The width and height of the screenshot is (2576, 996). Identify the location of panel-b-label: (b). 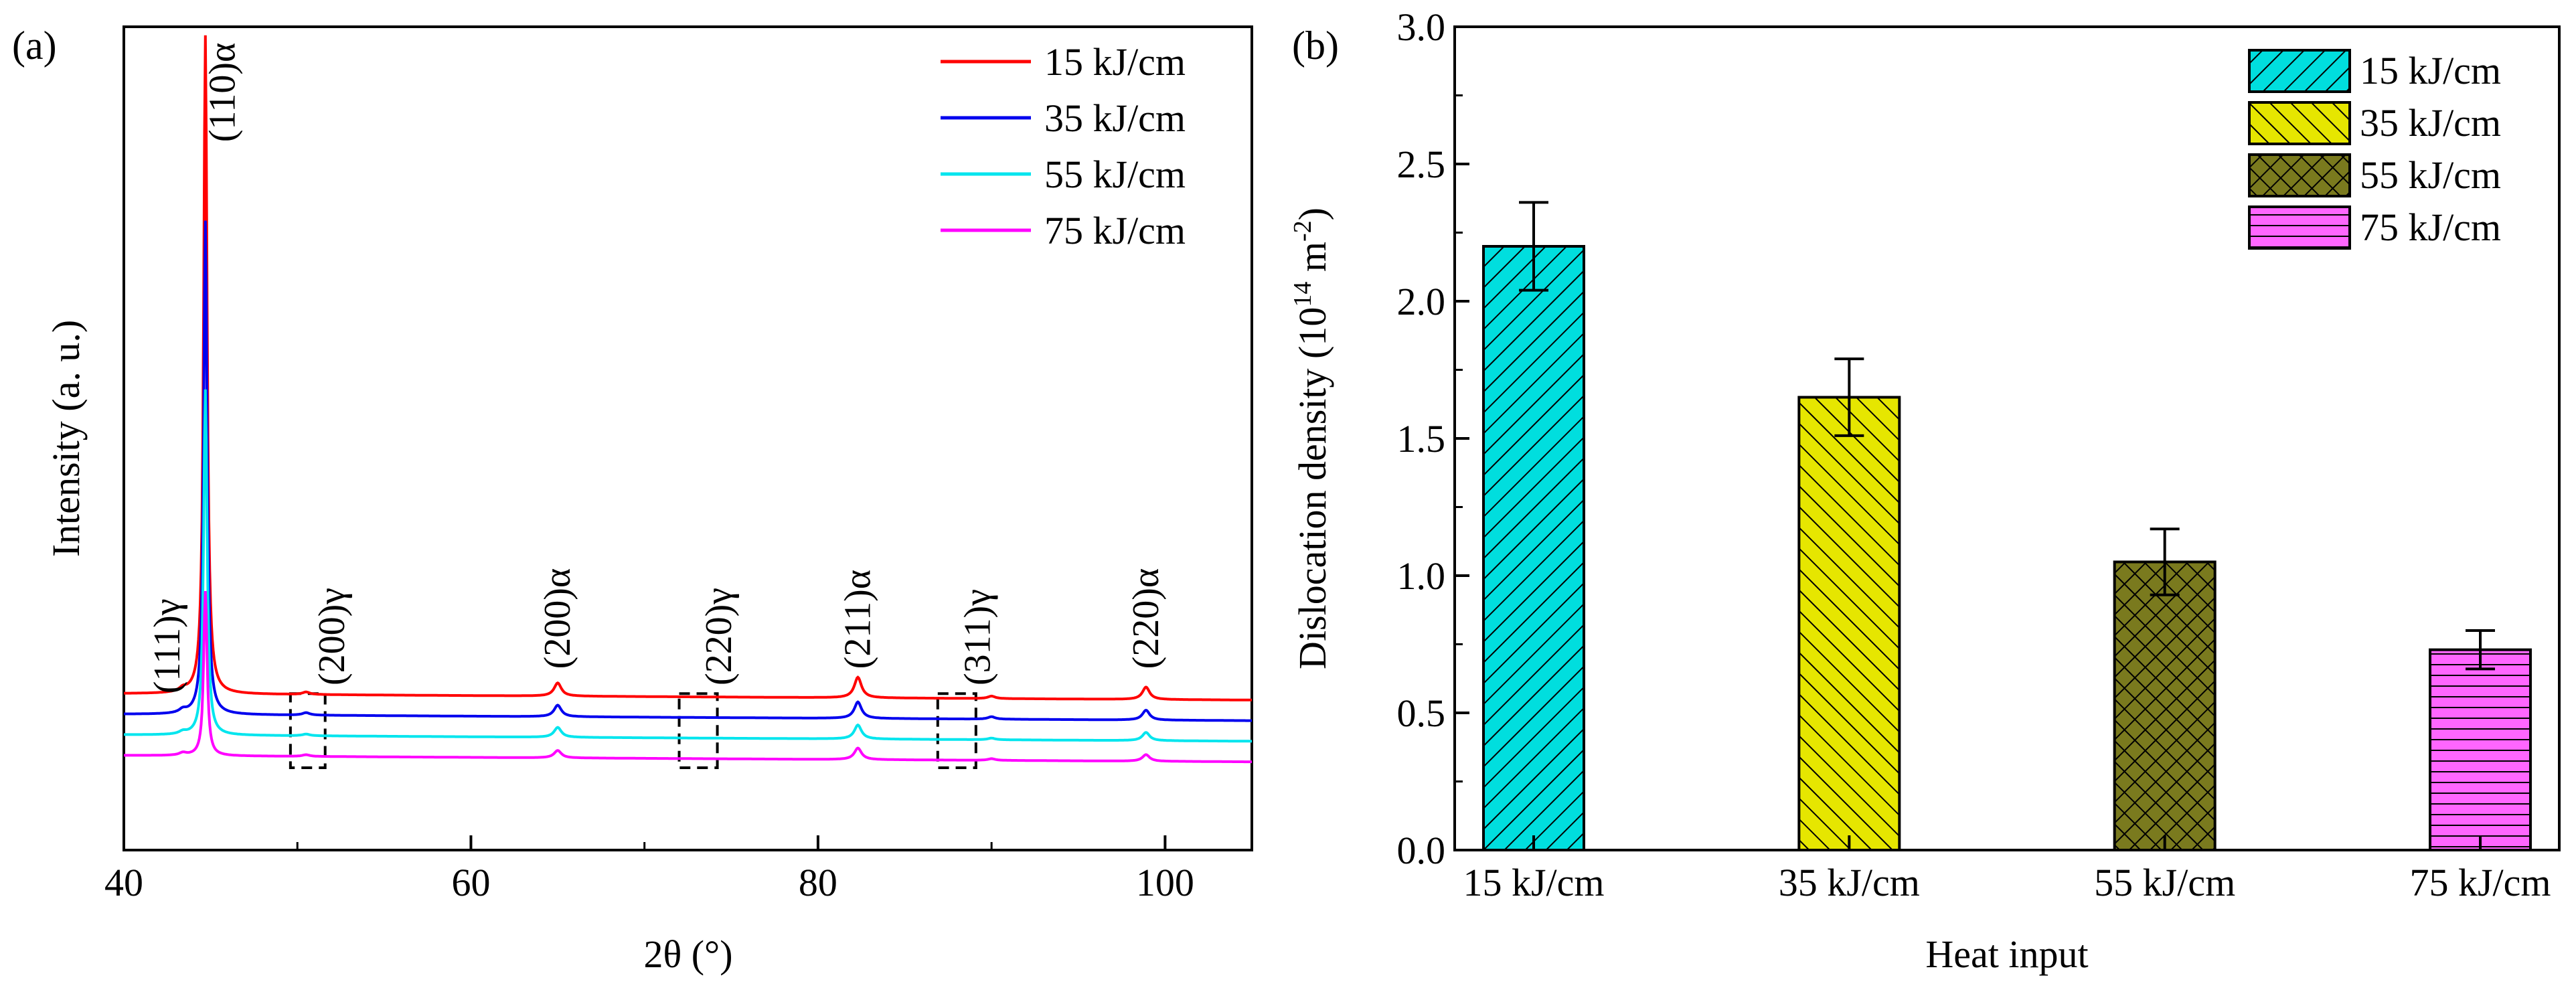
(1316, 45).